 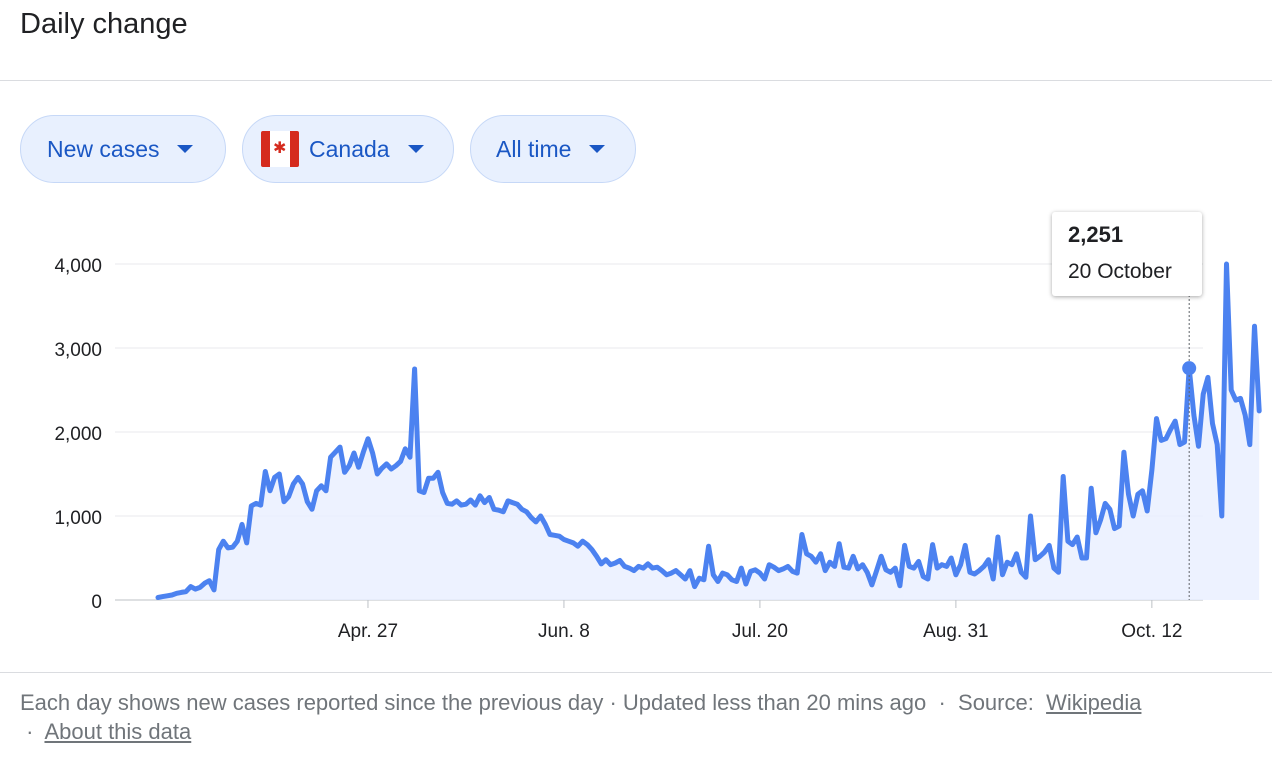 I want to click on range-dropdown-label: All time, so click(x=534, y=148).